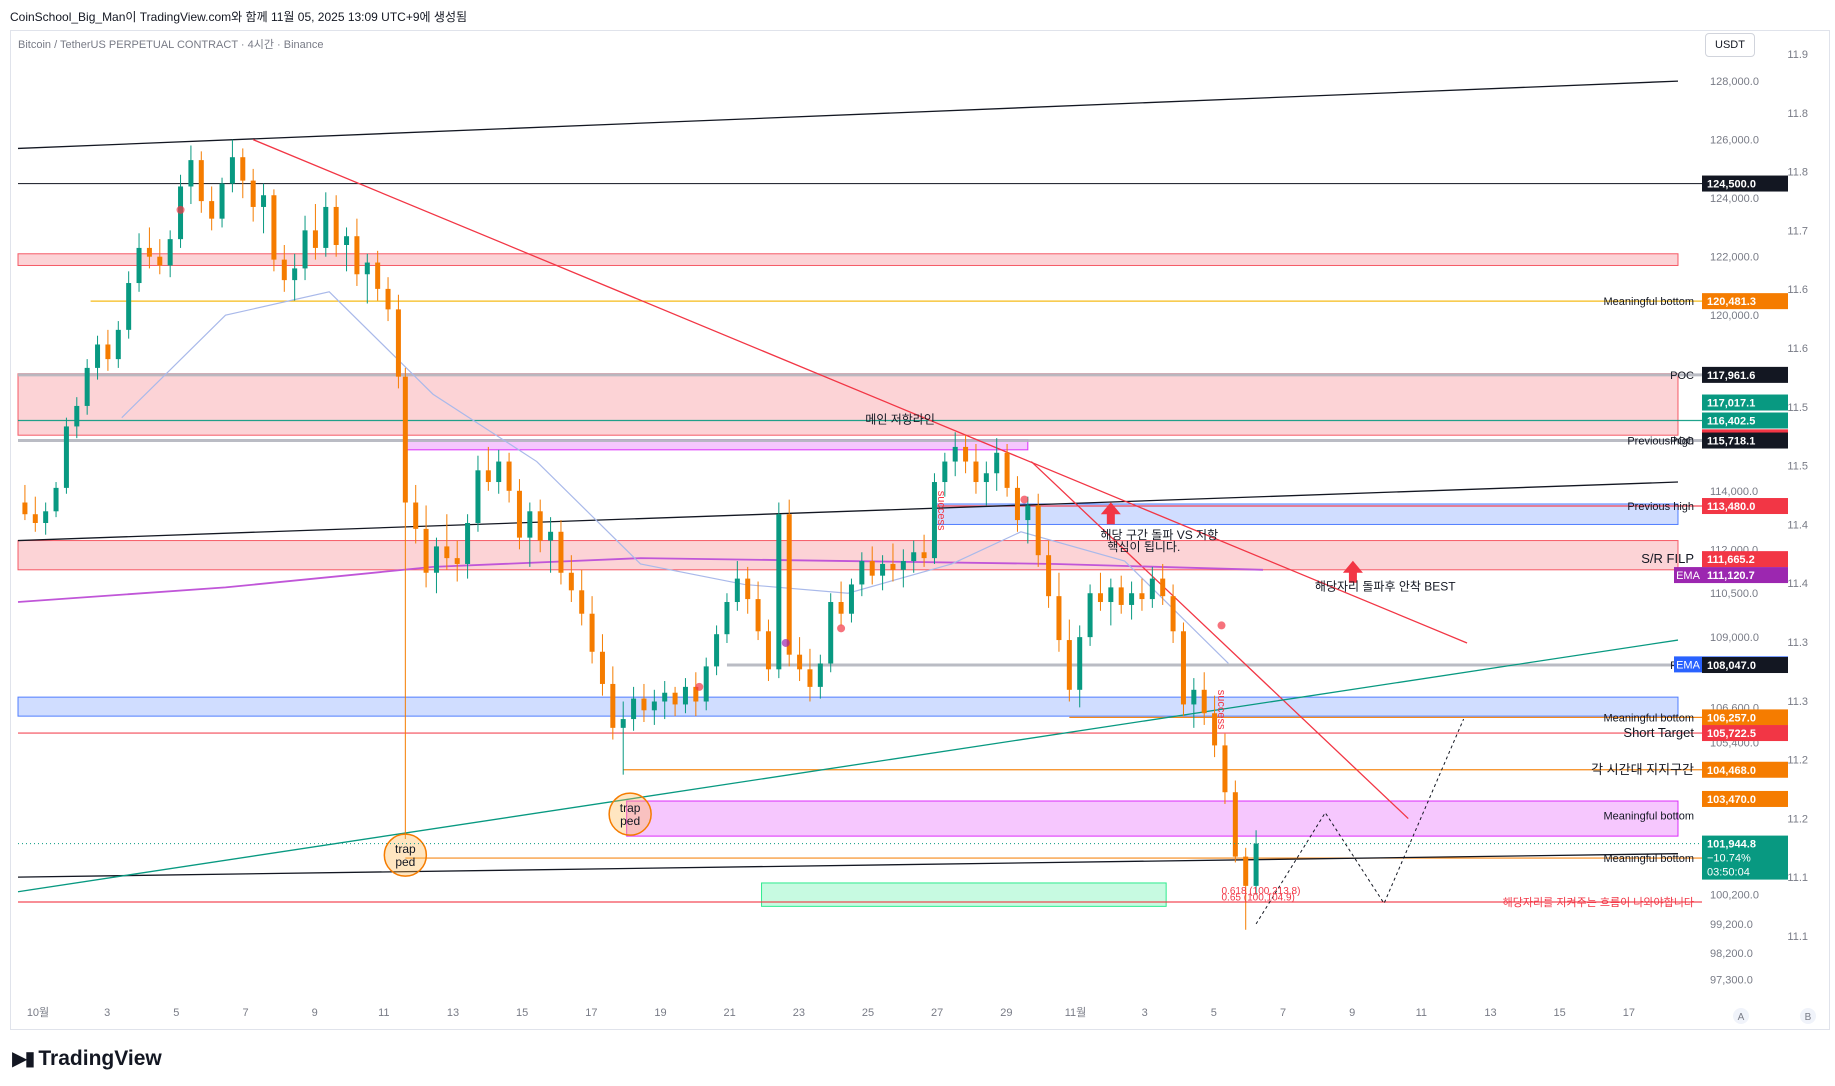 This screenshot has width=1835, height=1086. I want to click on level-label-7: Meaningful bottom, so click(1649, 718).